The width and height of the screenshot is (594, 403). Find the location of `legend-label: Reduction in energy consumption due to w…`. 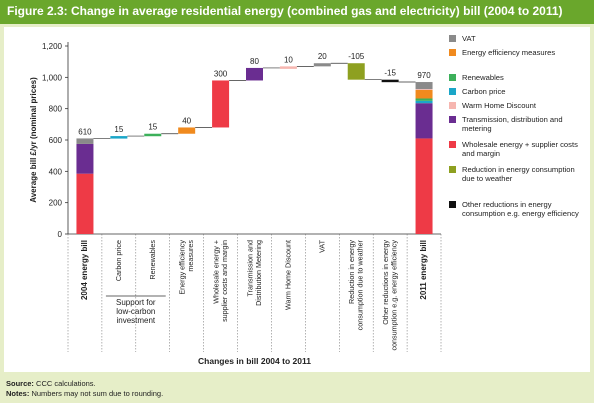

legend-label: Reduction in energy consumption due to w… is located at coordinates (518, 174).